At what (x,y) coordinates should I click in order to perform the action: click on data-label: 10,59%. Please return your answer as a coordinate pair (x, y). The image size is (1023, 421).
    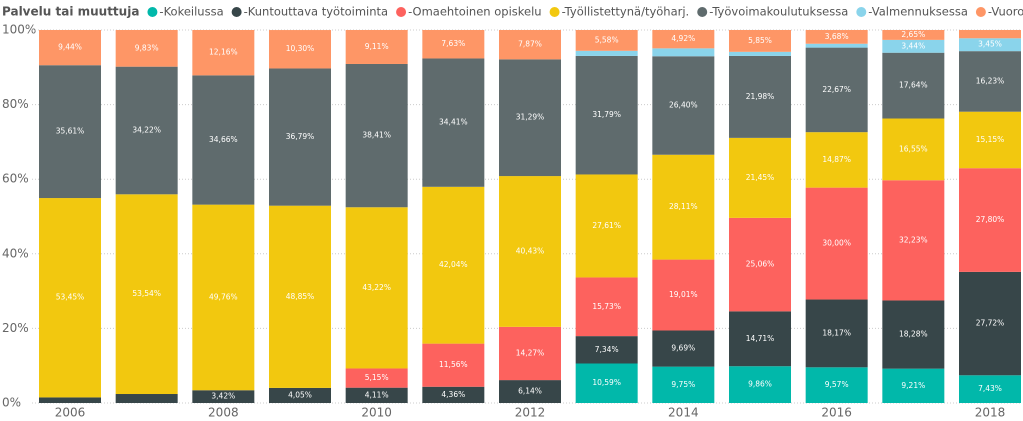
    Looking at the image, I should click on (606, 382).